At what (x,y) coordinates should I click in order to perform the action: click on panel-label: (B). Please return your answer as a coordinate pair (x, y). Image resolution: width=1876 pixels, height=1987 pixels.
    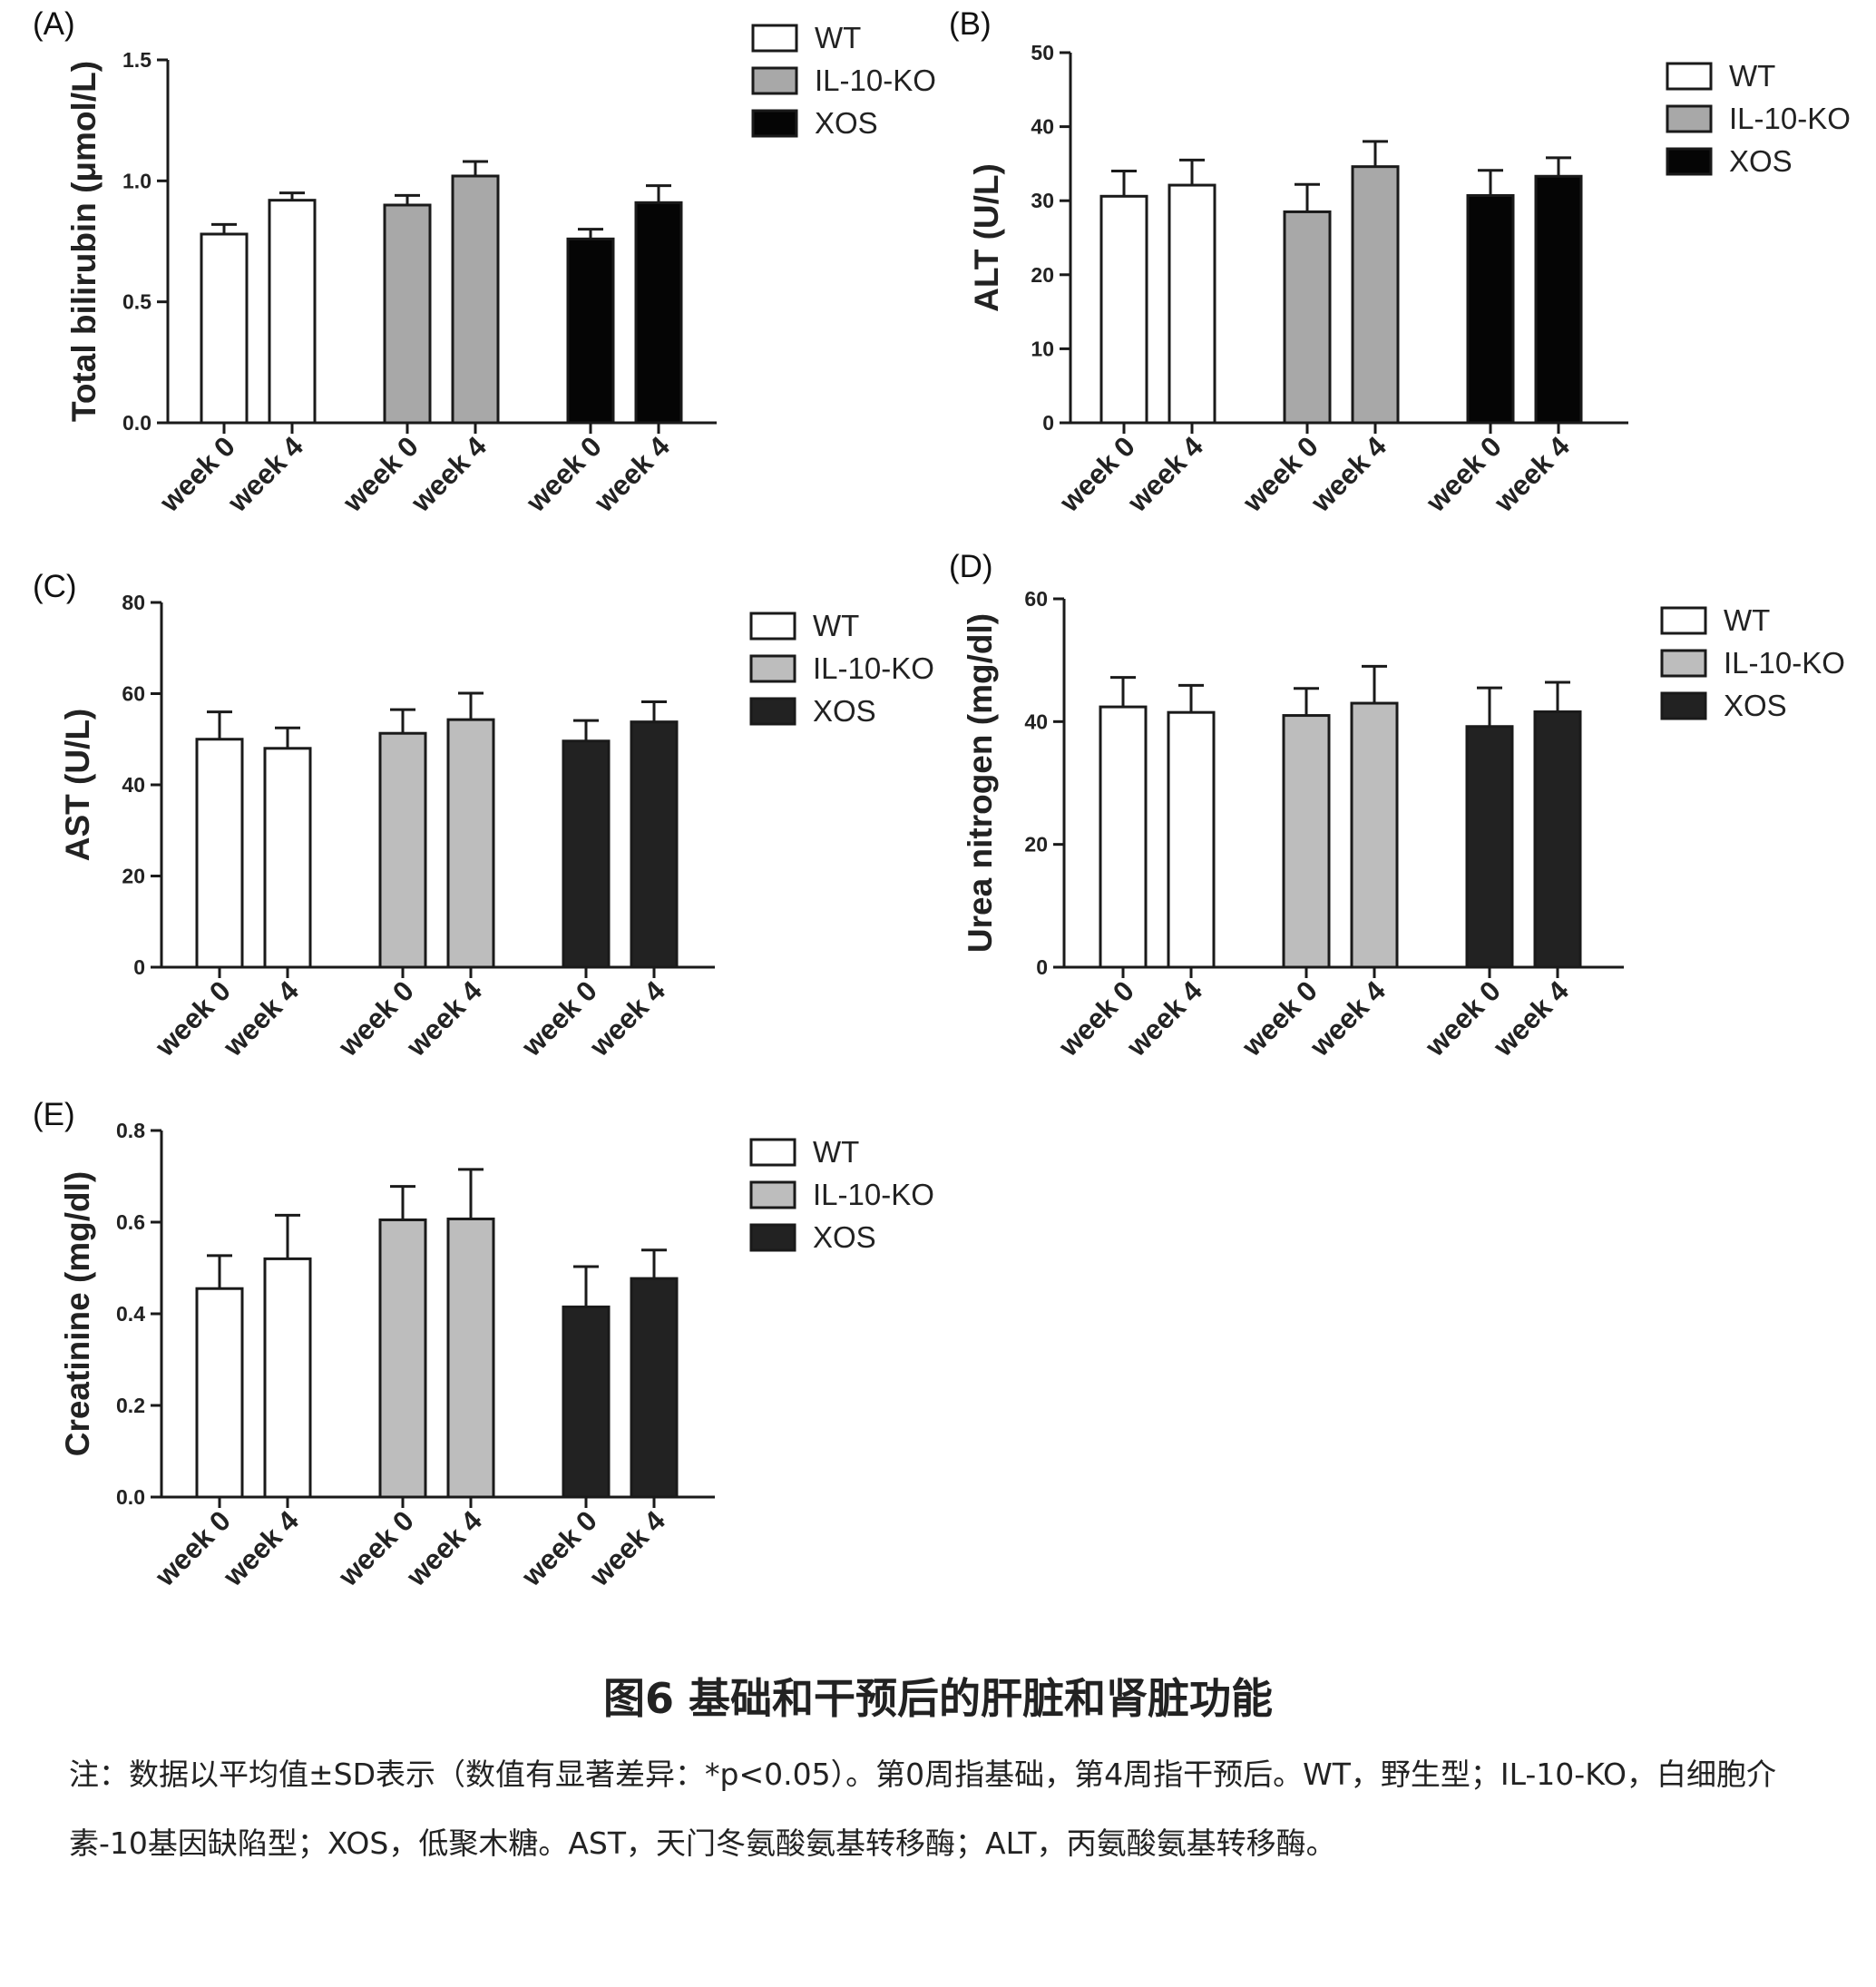
    Looking at the image, I should click on (970, 24).